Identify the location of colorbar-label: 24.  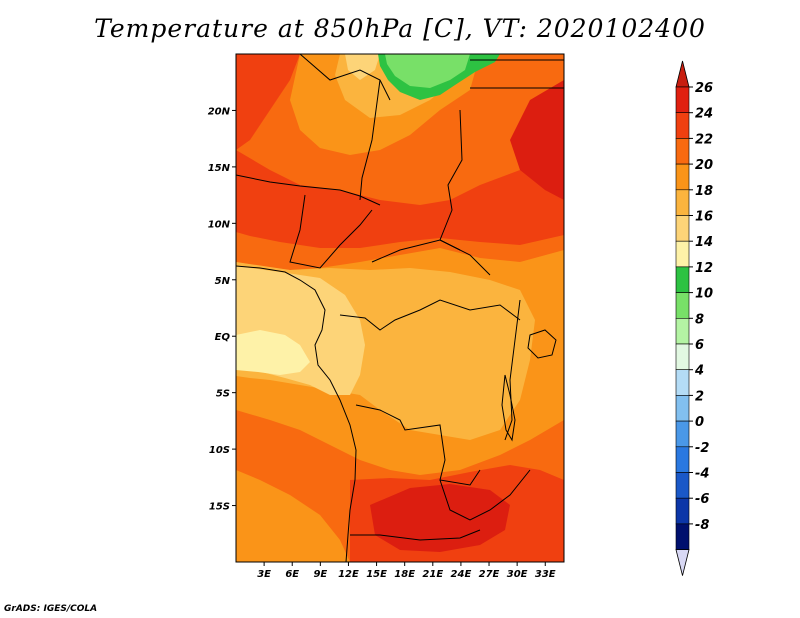
(704, 114).